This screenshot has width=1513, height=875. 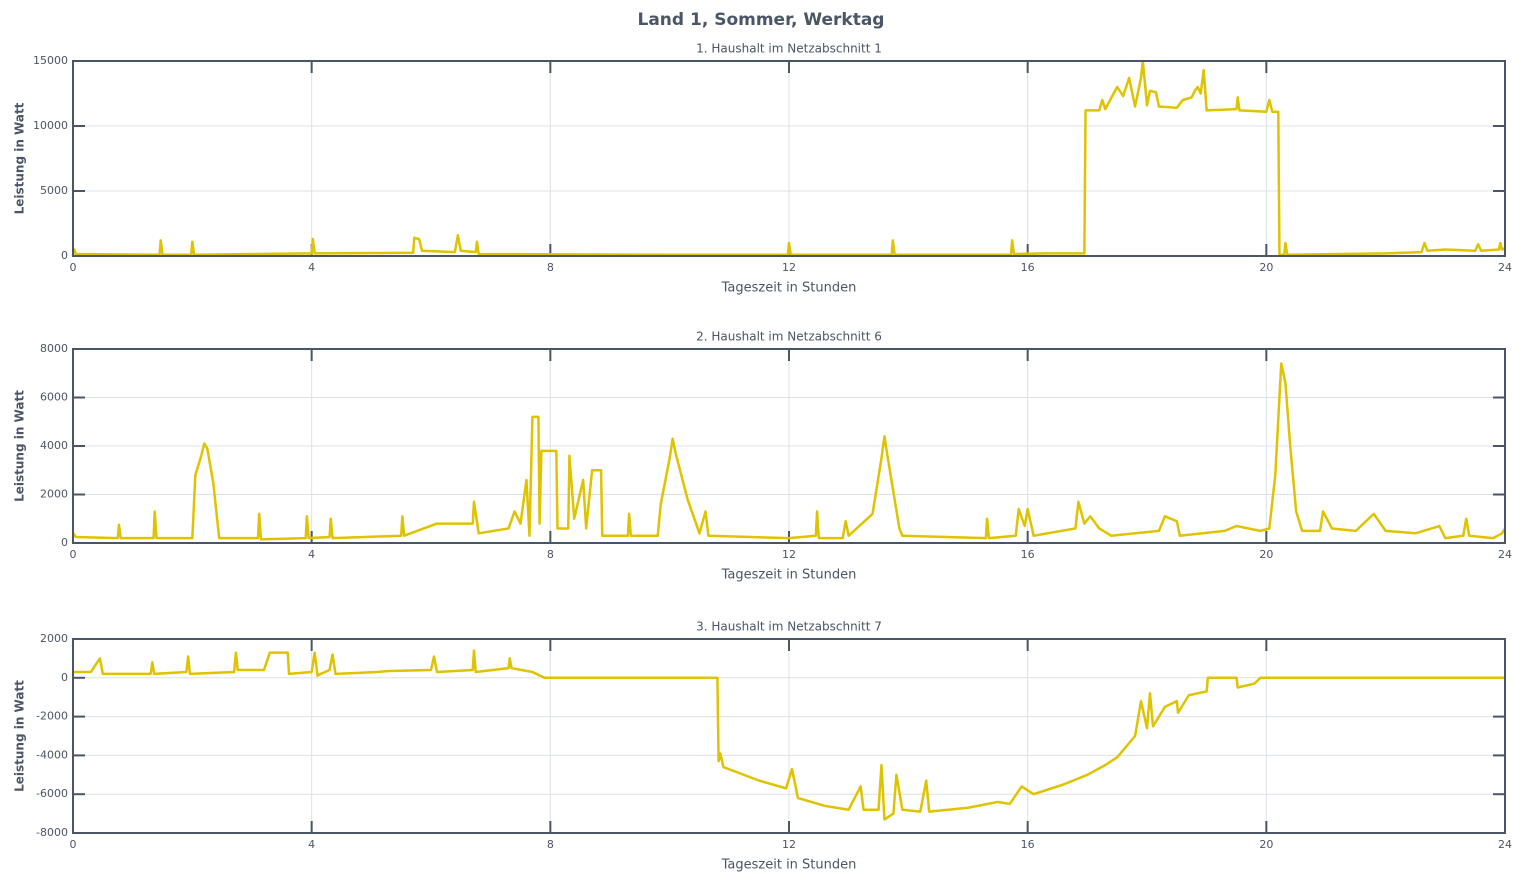 What do you see at coordinates (52, 754) in the screenshot?
I see `y-tick-label: -4000` at bounding box center [52, 754].